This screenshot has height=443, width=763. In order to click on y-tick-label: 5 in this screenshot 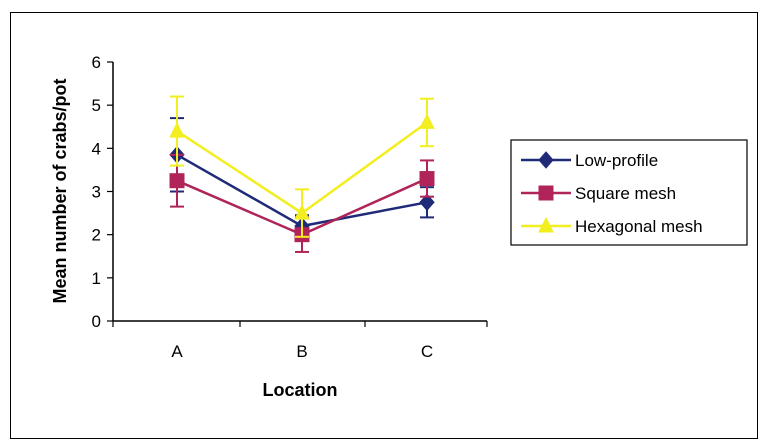, I will do `click(96, 105)`.